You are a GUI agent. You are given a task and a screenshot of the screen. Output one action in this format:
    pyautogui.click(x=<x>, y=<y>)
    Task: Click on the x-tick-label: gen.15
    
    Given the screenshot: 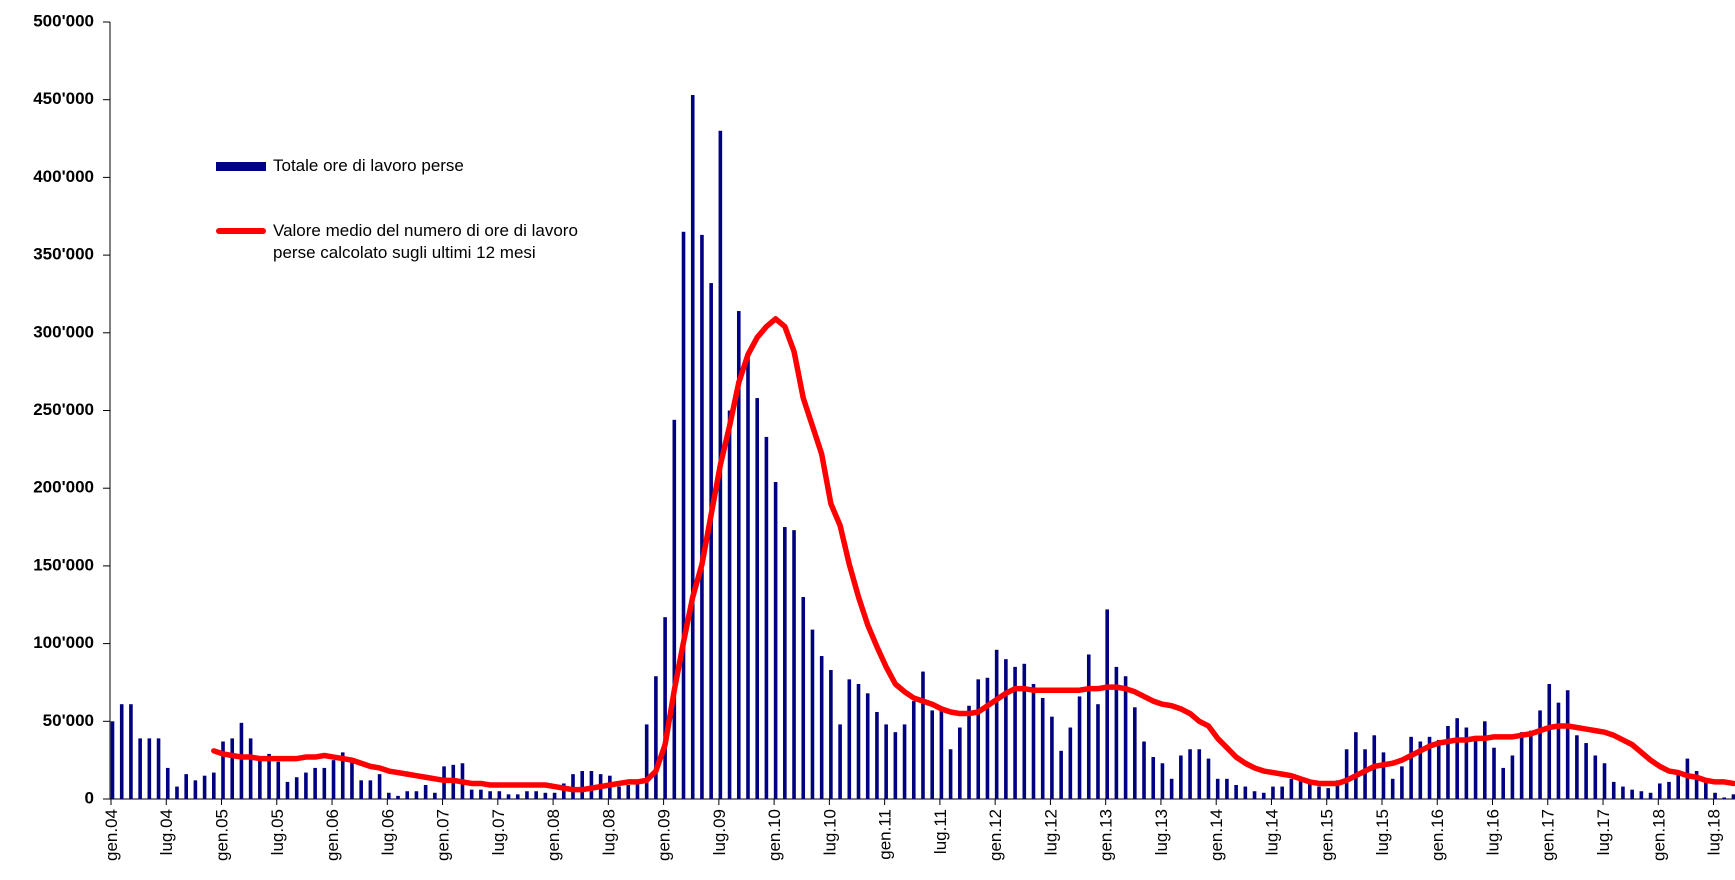 What is the action you would take?
    pyautogui.click(x=1327, y=835)
    